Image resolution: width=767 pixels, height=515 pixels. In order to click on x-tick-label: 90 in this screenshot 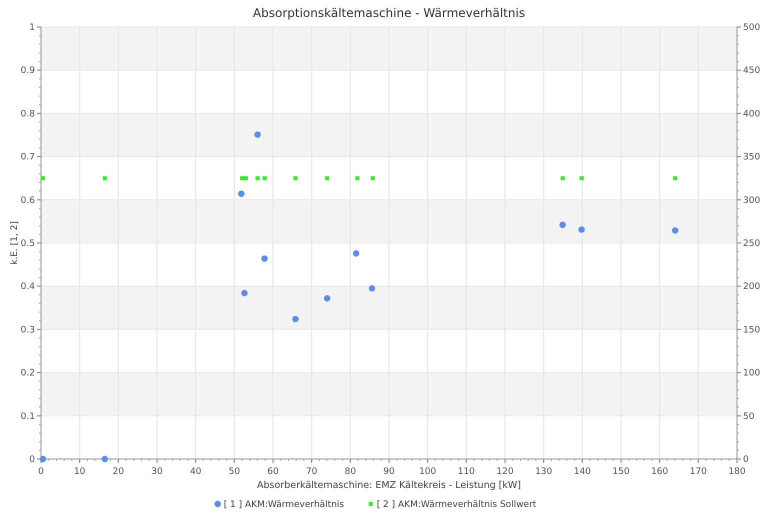, I will do `click(389, 472)`.